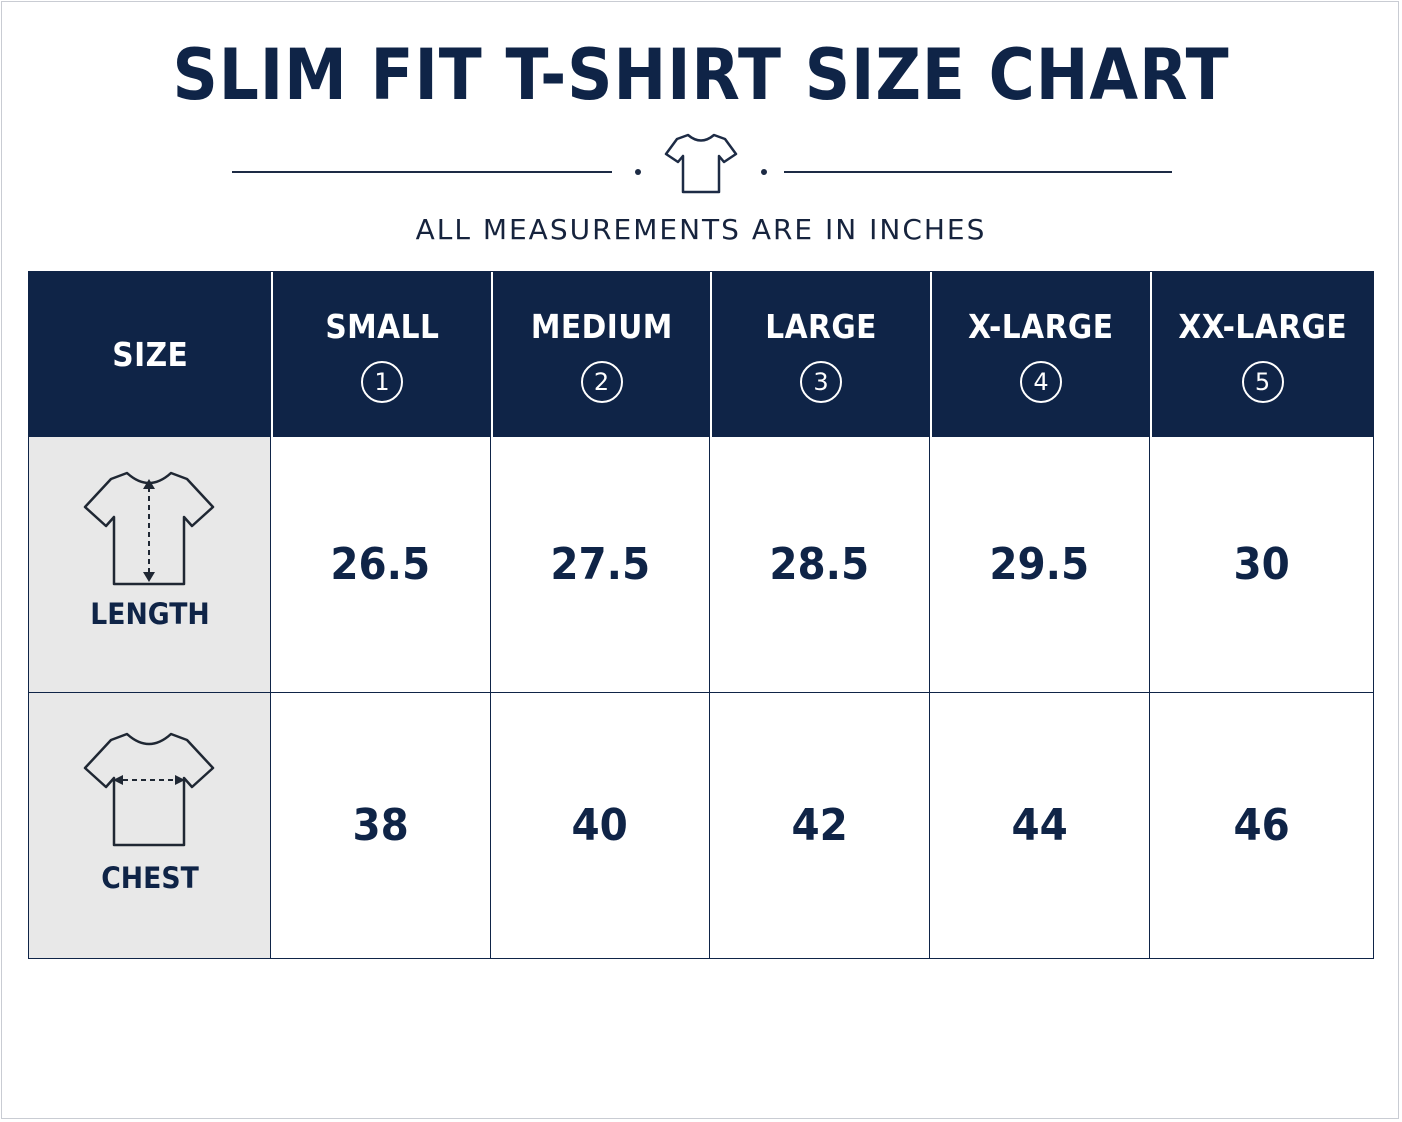 The width and height of the screenshot is (1402, 1122). I want to click on header-size-label: X-LARGE, so click(1041, 326).